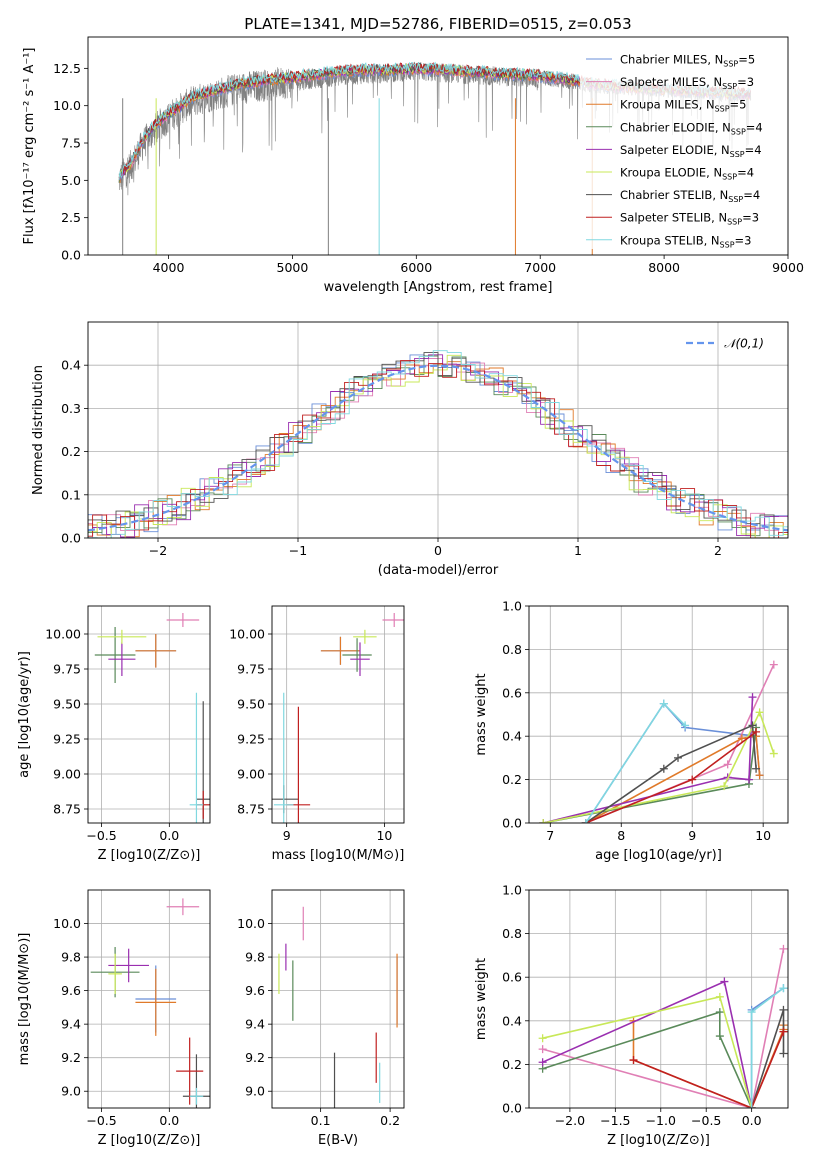  I want to click on y-tick-label: 10.00, so click(63, 634).